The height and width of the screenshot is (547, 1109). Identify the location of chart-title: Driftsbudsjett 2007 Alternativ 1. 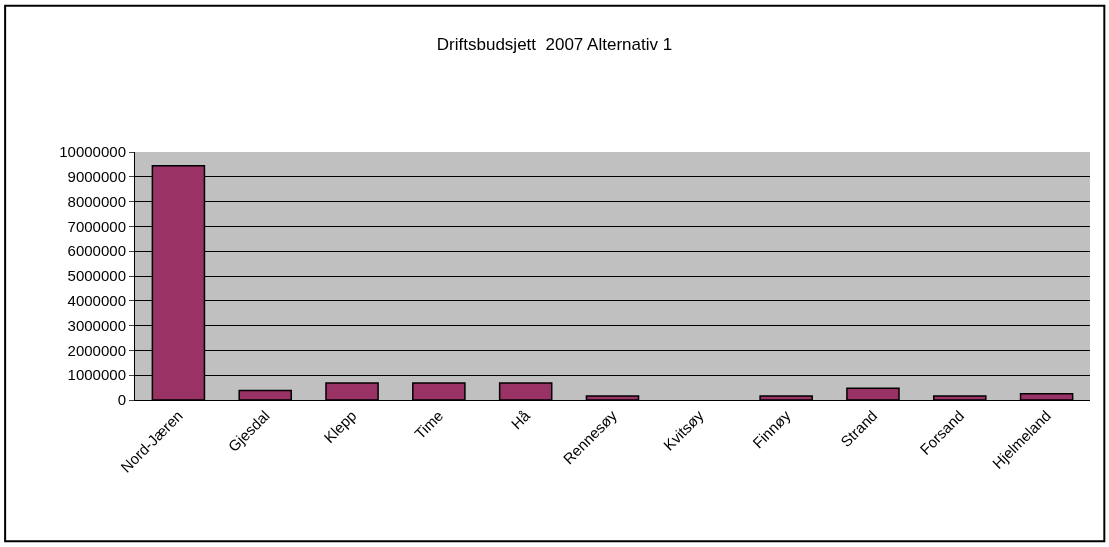
(554, 45).